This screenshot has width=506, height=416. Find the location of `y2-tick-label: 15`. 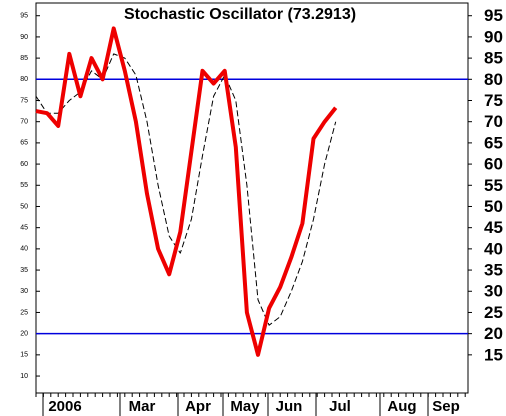

y2-tick-label: 15 is located at coordinates (493, 354).